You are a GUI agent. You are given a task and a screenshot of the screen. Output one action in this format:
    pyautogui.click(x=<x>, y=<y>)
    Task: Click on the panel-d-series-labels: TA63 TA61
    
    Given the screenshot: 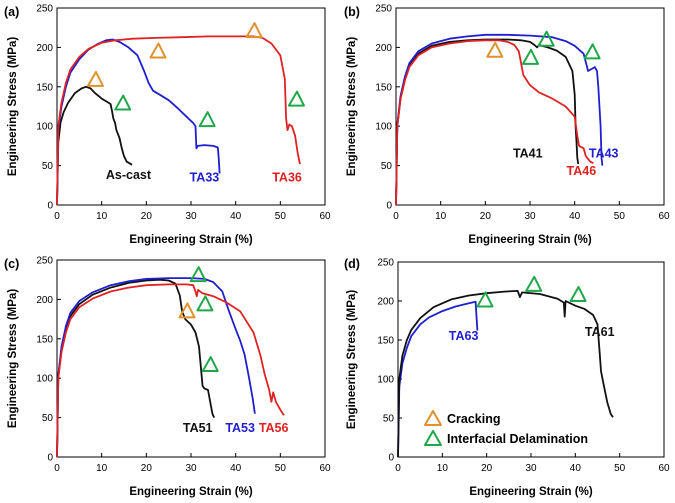 What is the action you would take?
    pyautogui.click(x=532, y=334)
    